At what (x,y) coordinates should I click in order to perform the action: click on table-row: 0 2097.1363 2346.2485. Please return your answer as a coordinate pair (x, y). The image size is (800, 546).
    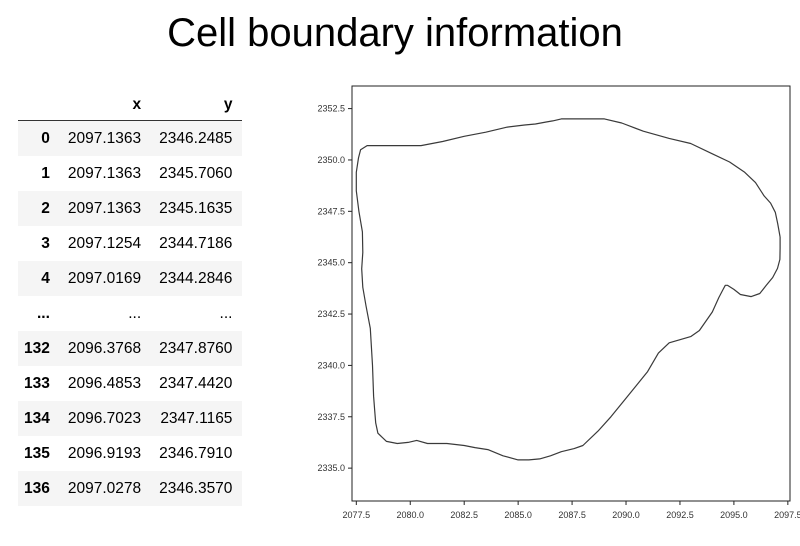
    Looking at the image, I should click on (130, 138).